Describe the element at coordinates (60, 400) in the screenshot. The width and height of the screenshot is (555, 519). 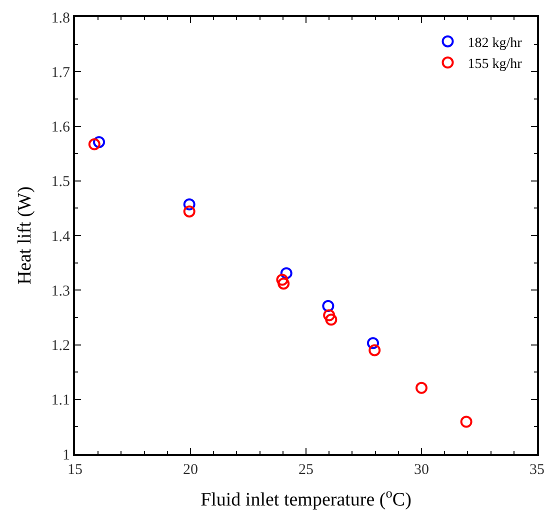
I see `y-tick-label: 1.1` at that location.